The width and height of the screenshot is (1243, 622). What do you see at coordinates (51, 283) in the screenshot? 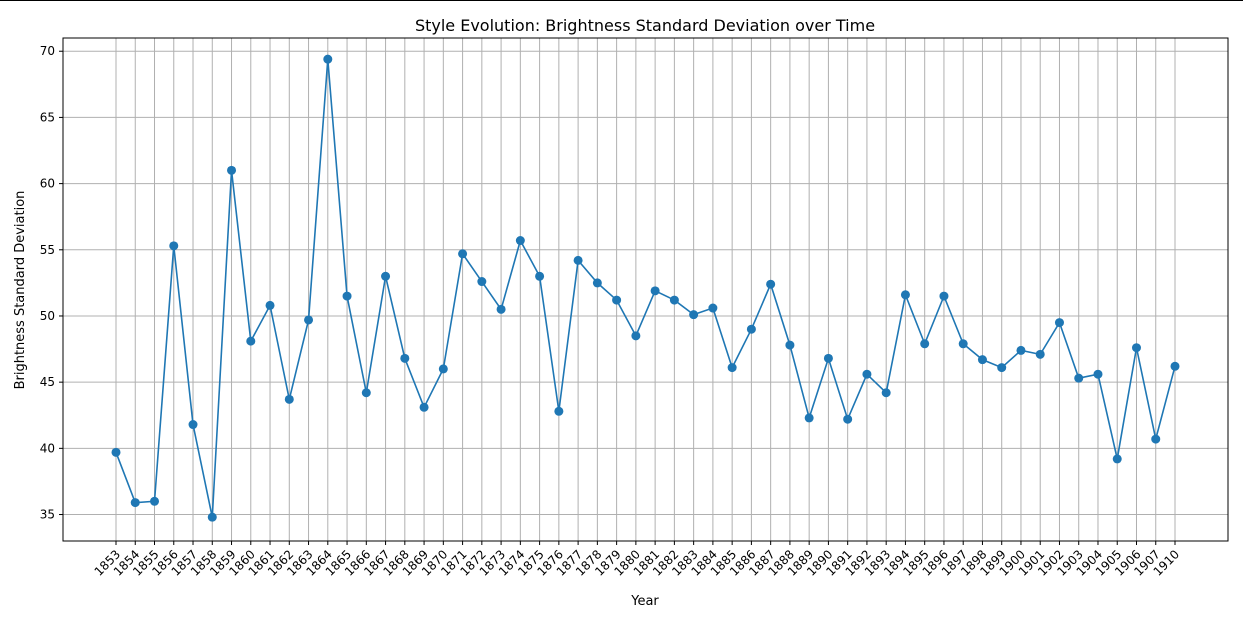
I see `y-axis: 35 40 45 50 55 60 65 70` at bounding box center [51, 283].